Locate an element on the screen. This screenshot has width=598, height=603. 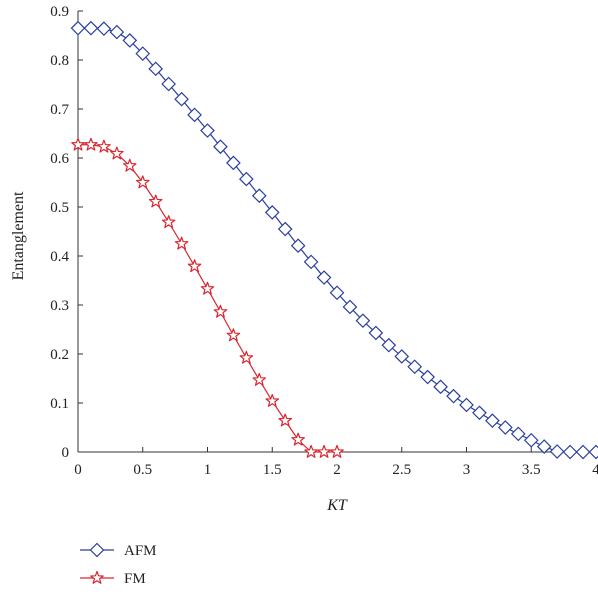
y-axis-label: Entanglement is located at coordinates (18, 235).